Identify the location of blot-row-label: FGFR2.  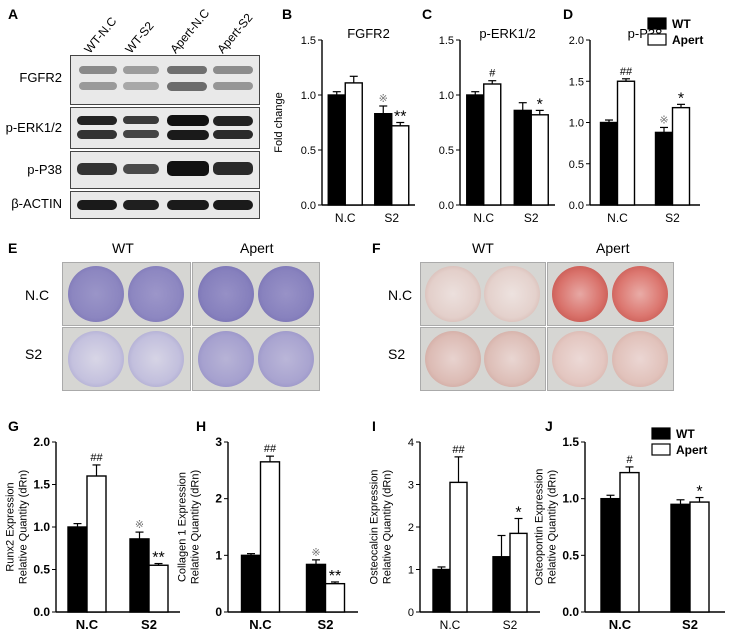
(40, 77).